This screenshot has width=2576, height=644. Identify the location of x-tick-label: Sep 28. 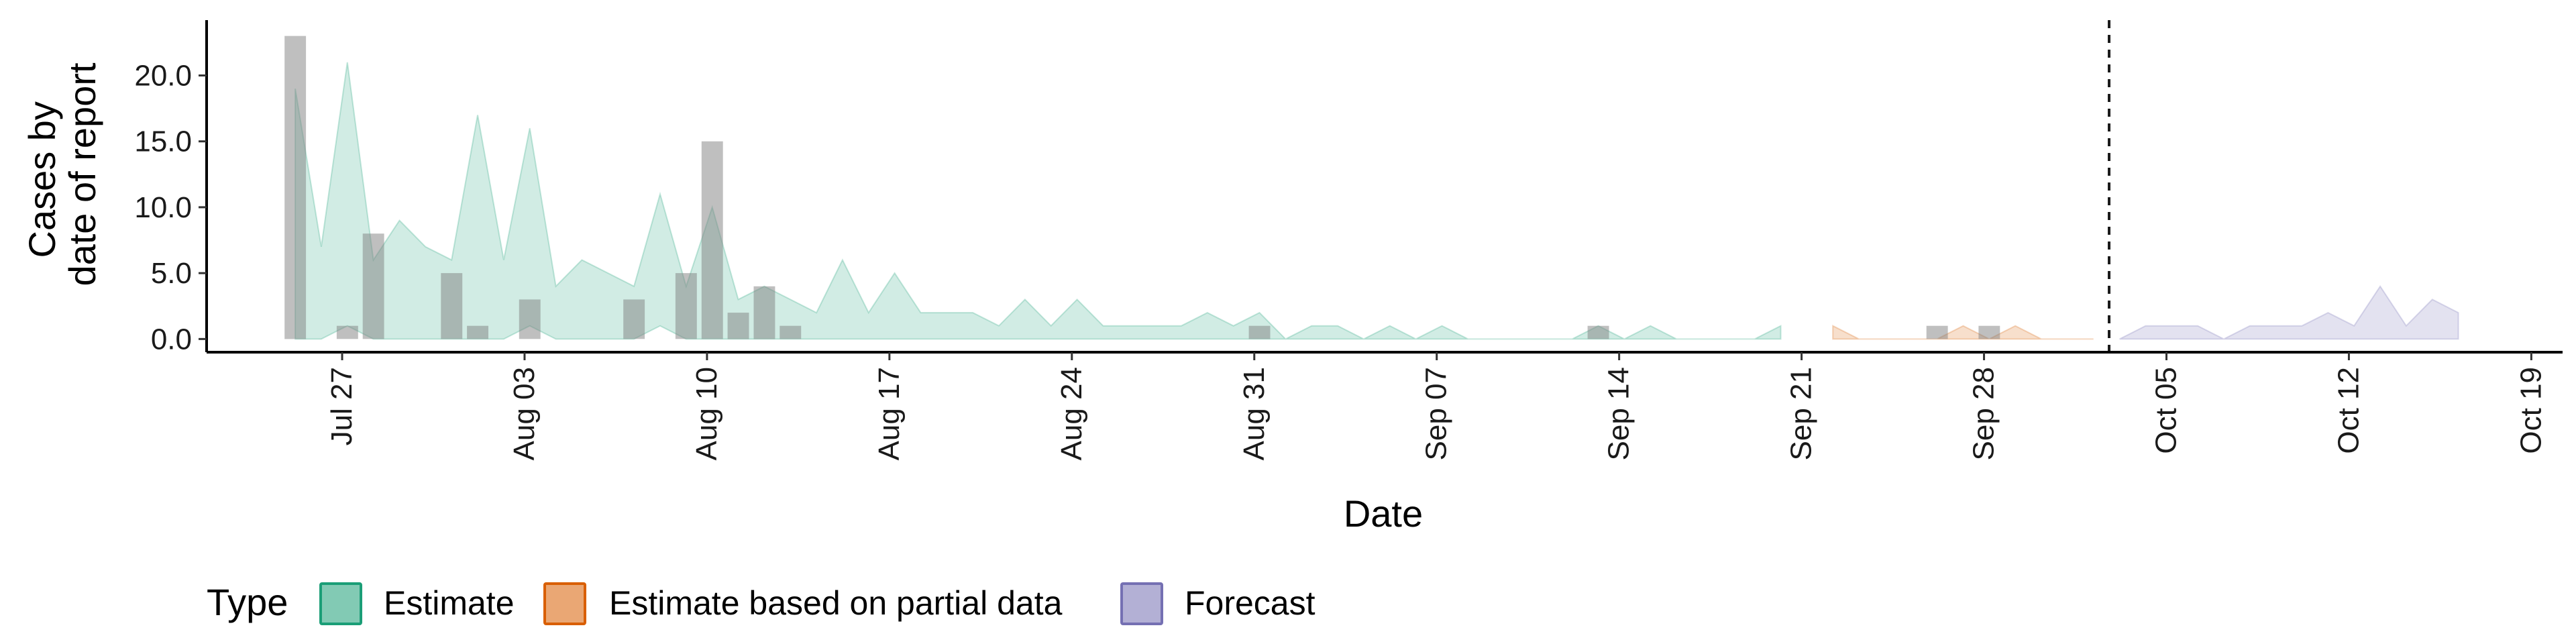
(1984, 413).